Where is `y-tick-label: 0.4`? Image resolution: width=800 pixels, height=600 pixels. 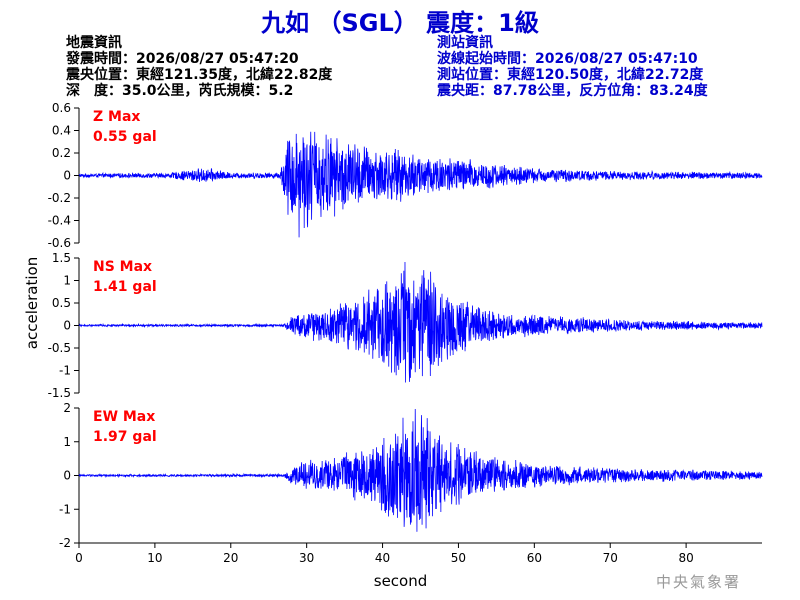
y-tick-label: 0.4 is located at coordinates (61, 131).